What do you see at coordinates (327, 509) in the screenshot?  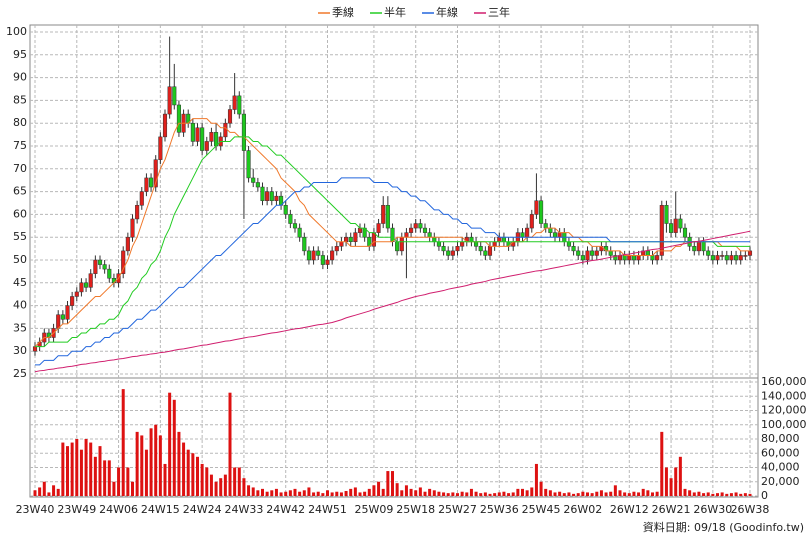 I see `x-tick-label: 24W51` at bounding box center [327, 509].